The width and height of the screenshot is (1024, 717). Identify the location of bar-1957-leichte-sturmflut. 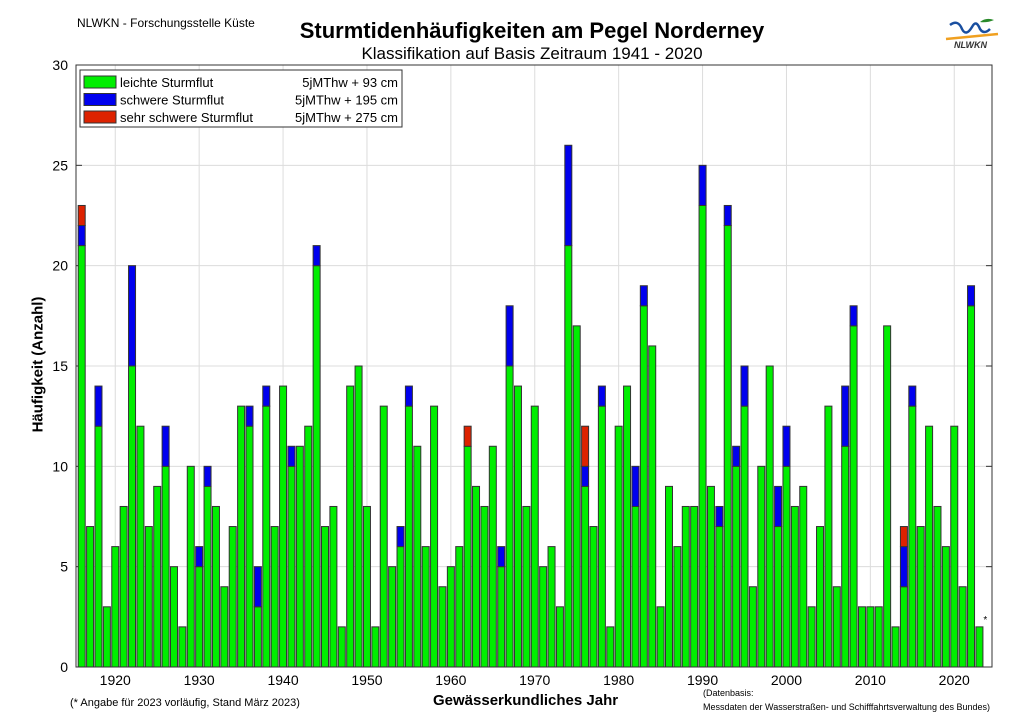
(425, 607).